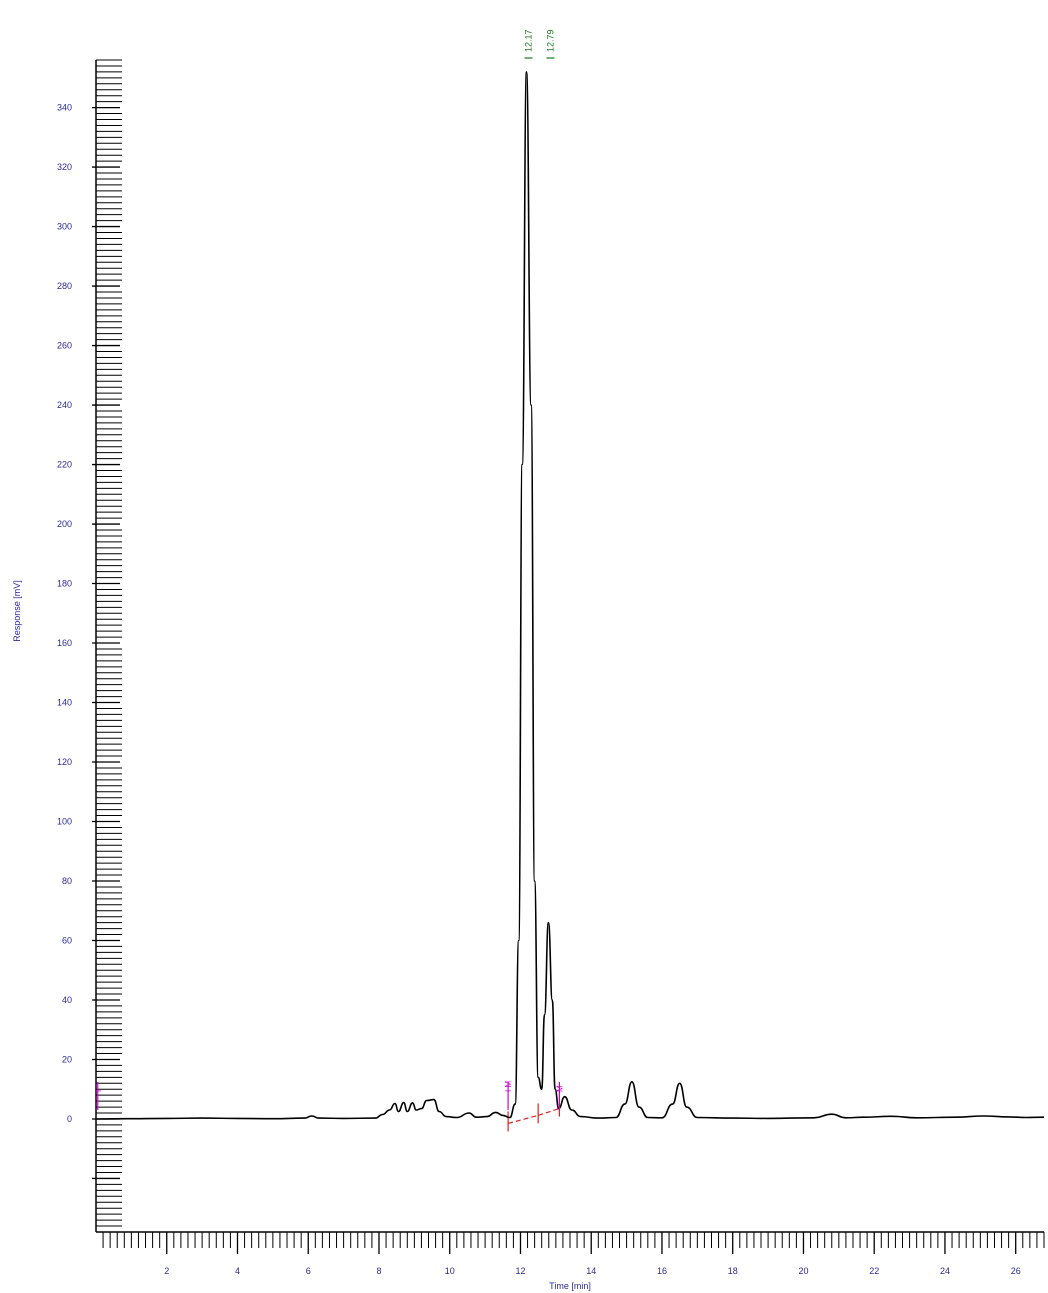 This screenshot has height=1293, width=1048. I want to click on x-tick-label: 8, so click(378, 1271).